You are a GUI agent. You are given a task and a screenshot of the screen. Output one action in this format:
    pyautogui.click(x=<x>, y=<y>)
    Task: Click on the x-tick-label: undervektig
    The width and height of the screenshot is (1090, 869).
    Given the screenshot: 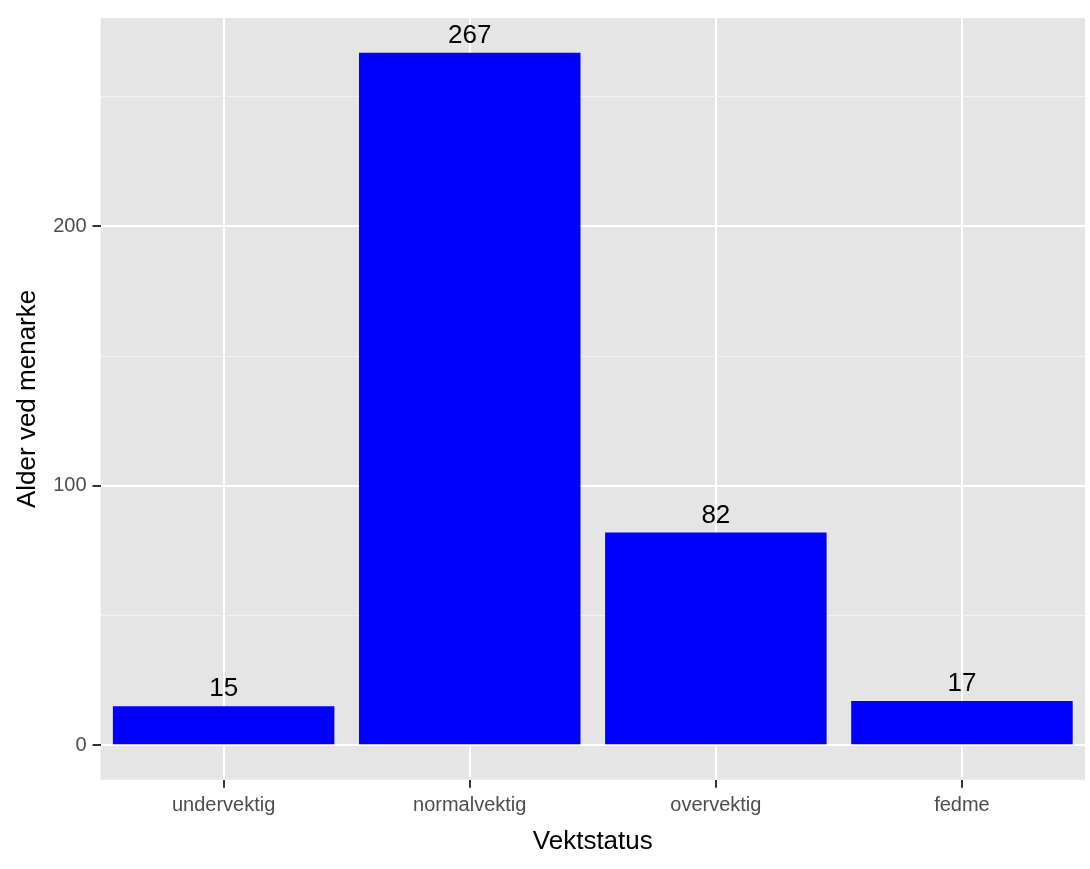 What is the action you would take?
    pyautogui.click(x=223, y=804)
    